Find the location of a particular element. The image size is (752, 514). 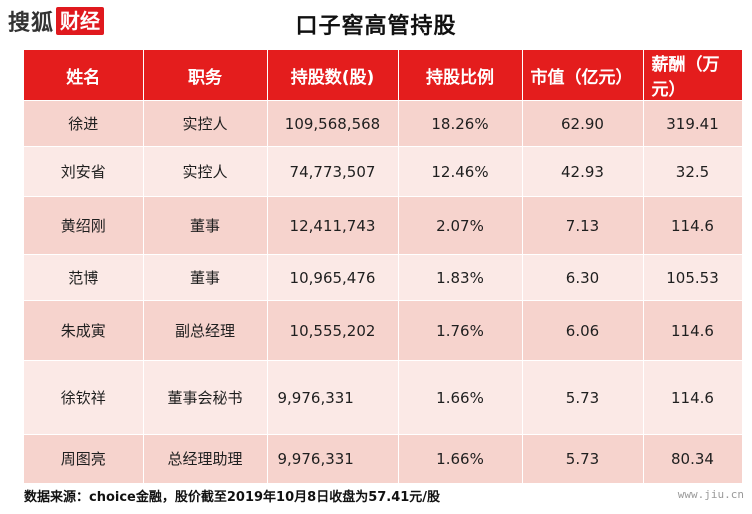

cell-name: 徐钦祥 is located at coordinates (84, 397).